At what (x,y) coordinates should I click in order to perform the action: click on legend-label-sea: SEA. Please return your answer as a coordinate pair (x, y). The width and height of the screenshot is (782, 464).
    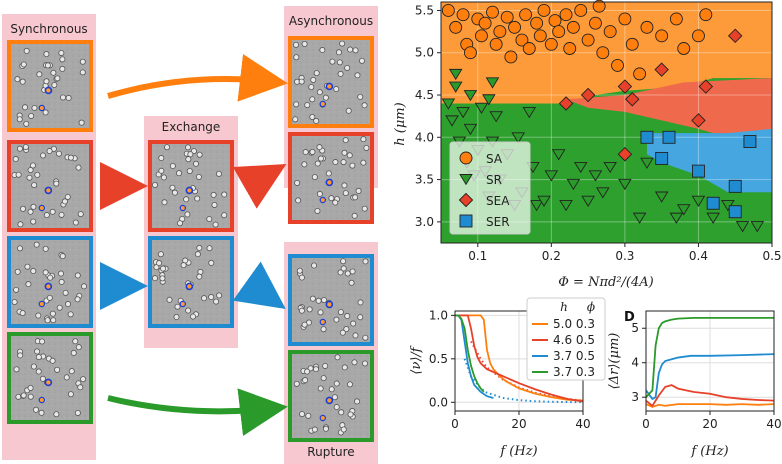
    Looking at the image, I should click on (498, 201).